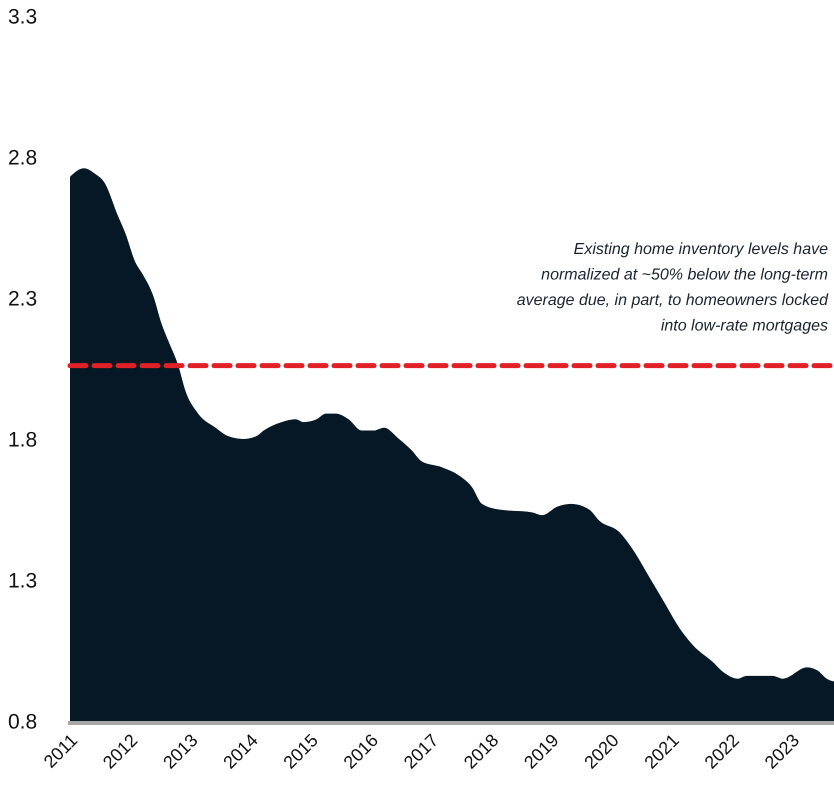 The height and width of the screenshot is (795, 834). Describe the element at coordinates (23, 722) in the screenshot. I see `y-tick-label: 0.8` at that location.